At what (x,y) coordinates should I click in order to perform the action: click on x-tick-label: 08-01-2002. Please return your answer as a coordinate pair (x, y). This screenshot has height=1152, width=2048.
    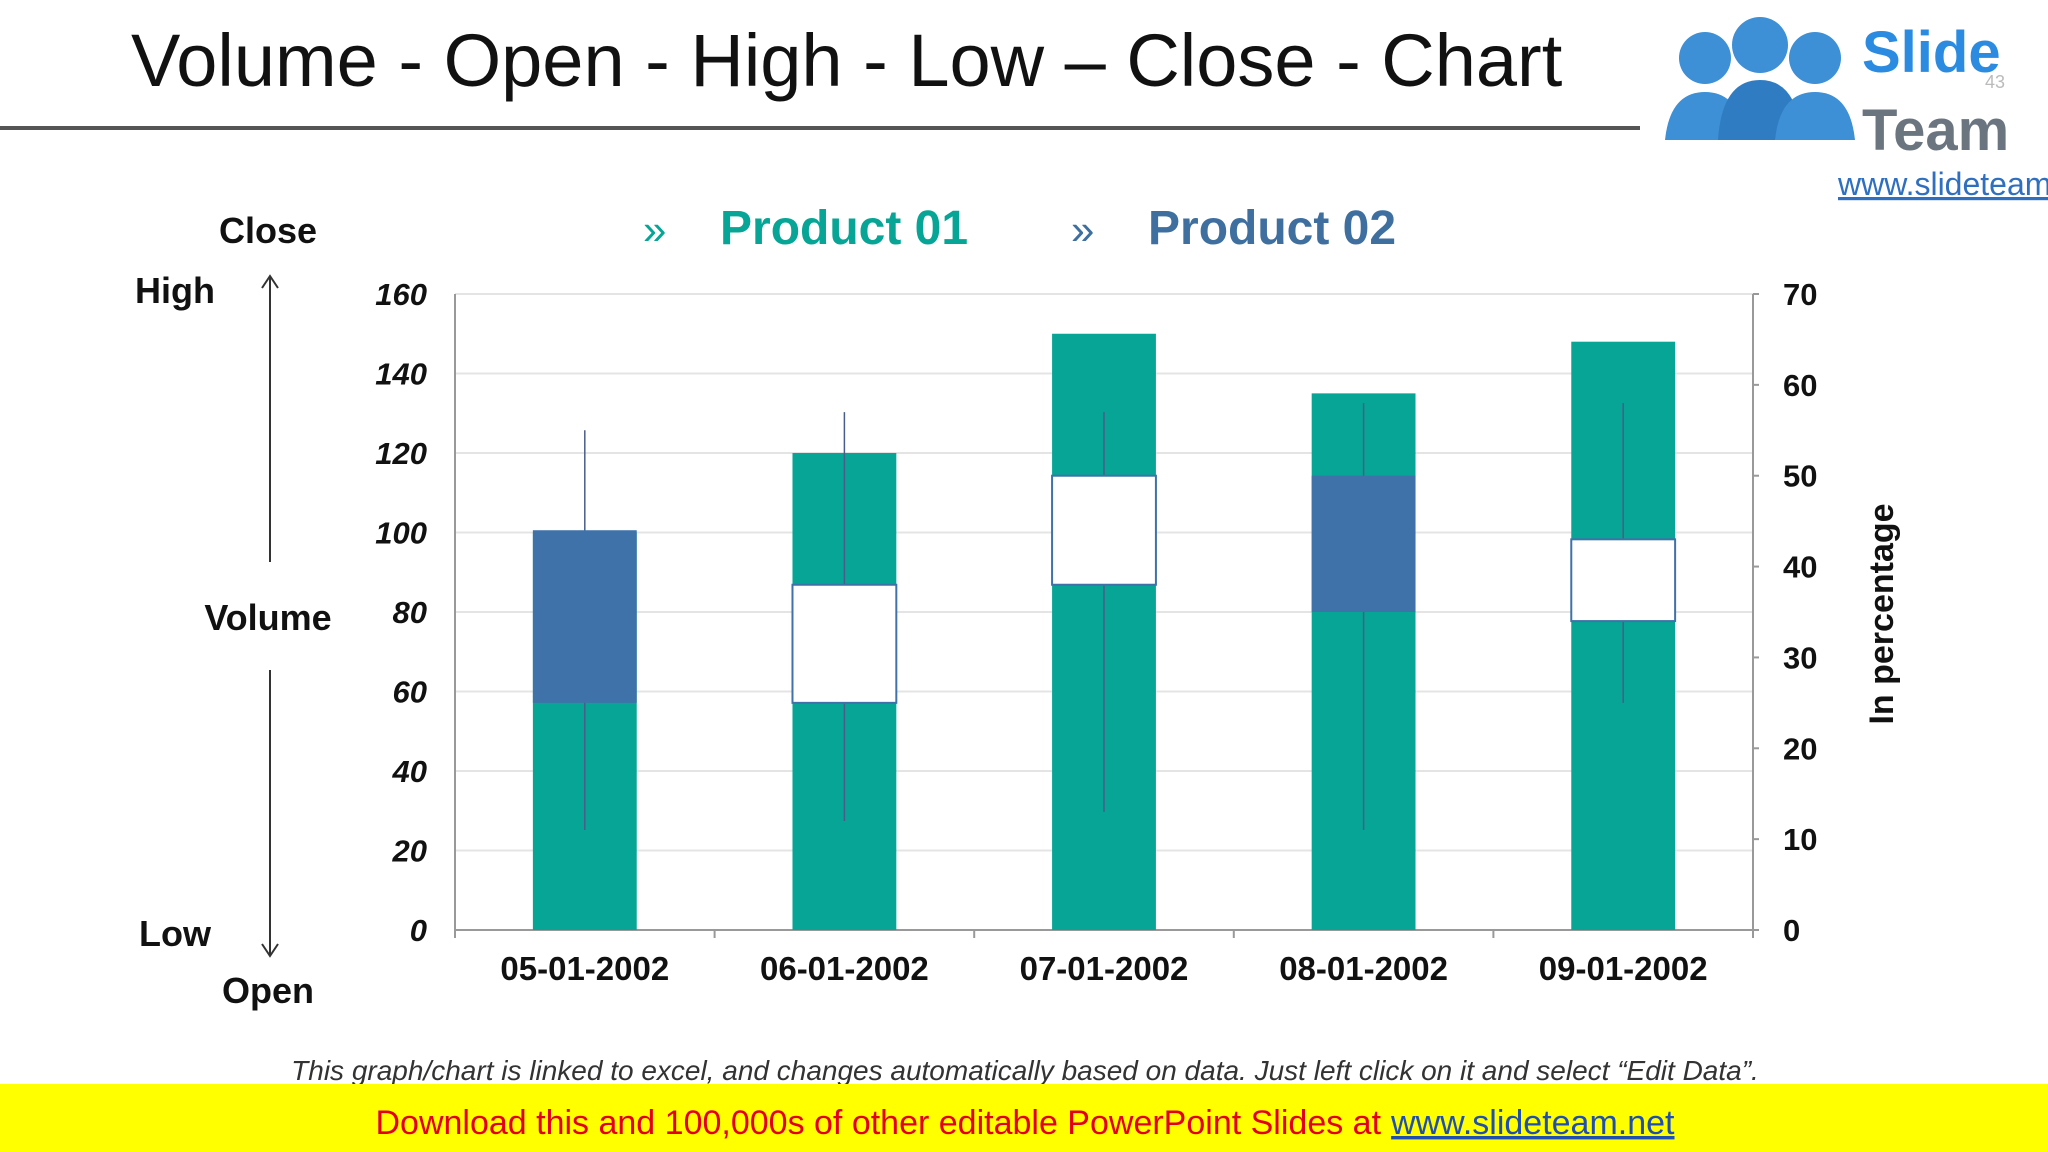
    Looking at the image, I should click on (1363, 968).